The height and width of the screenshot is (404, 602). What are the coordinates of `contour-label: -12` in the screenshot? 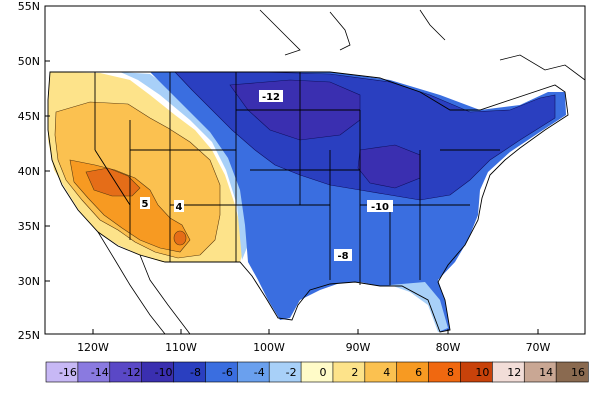 It's located at (271, 97).